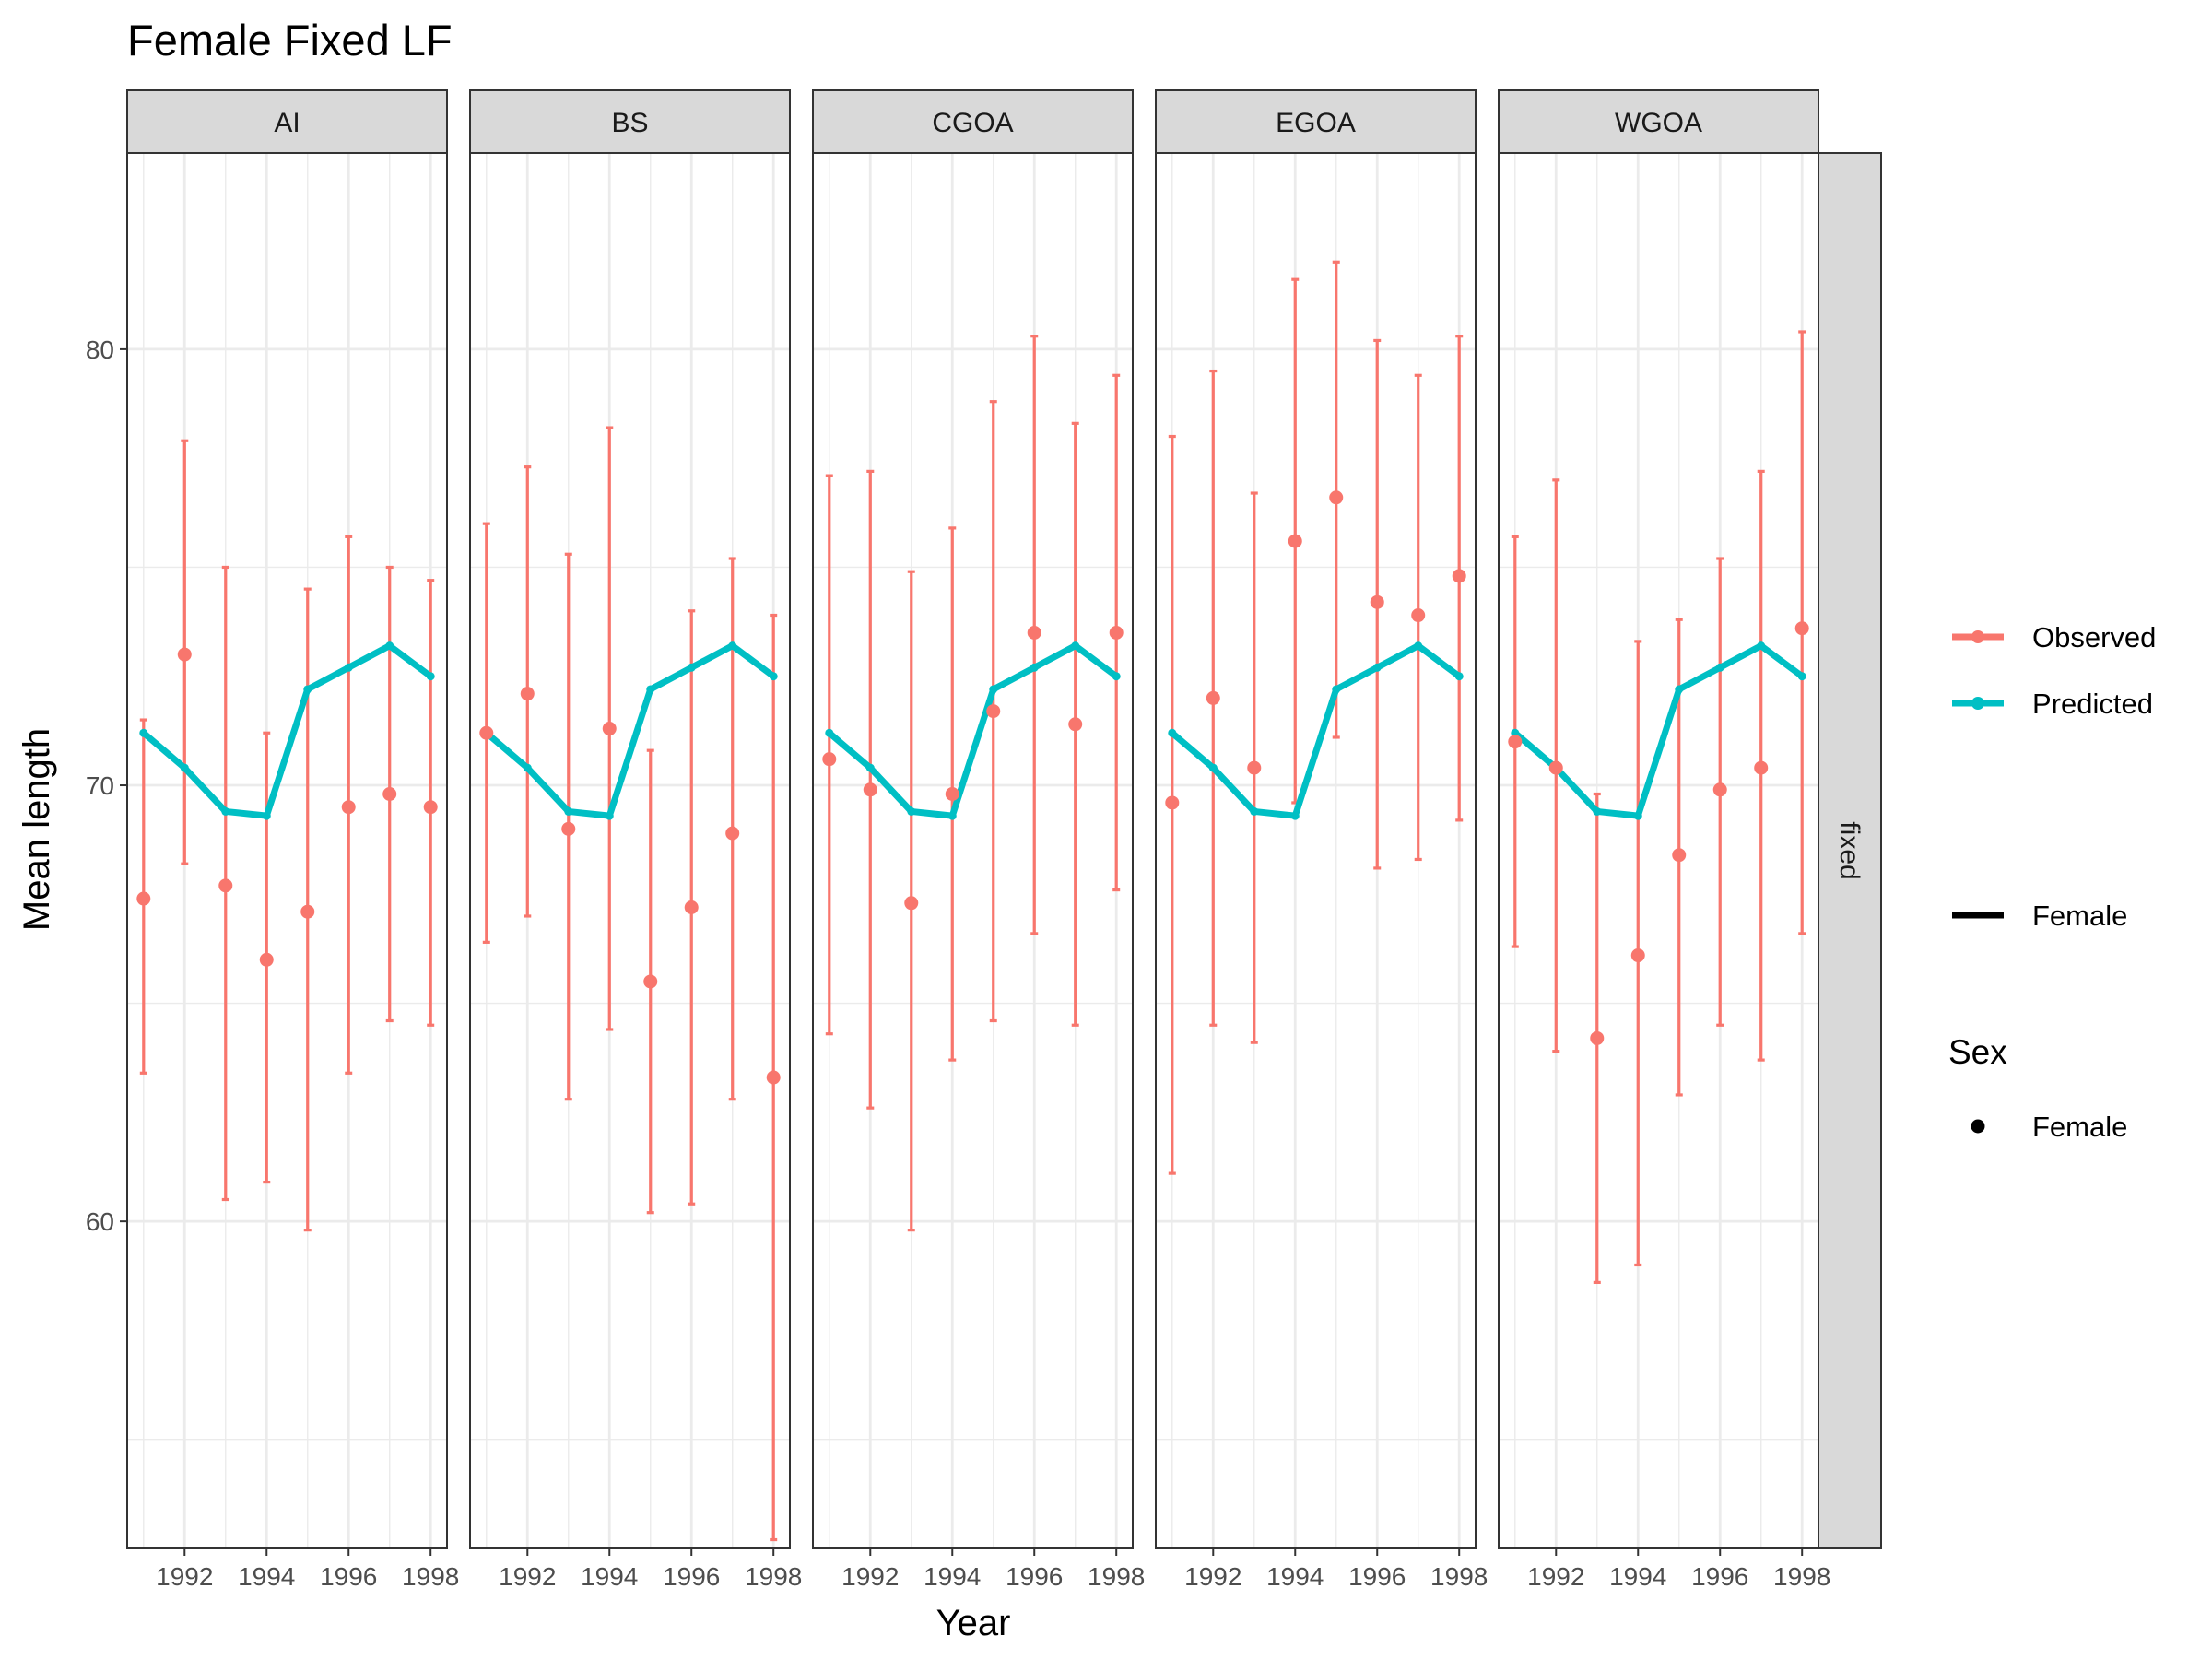  I want to click on facet-strip-right-label: fixed, so click(1849, 850).